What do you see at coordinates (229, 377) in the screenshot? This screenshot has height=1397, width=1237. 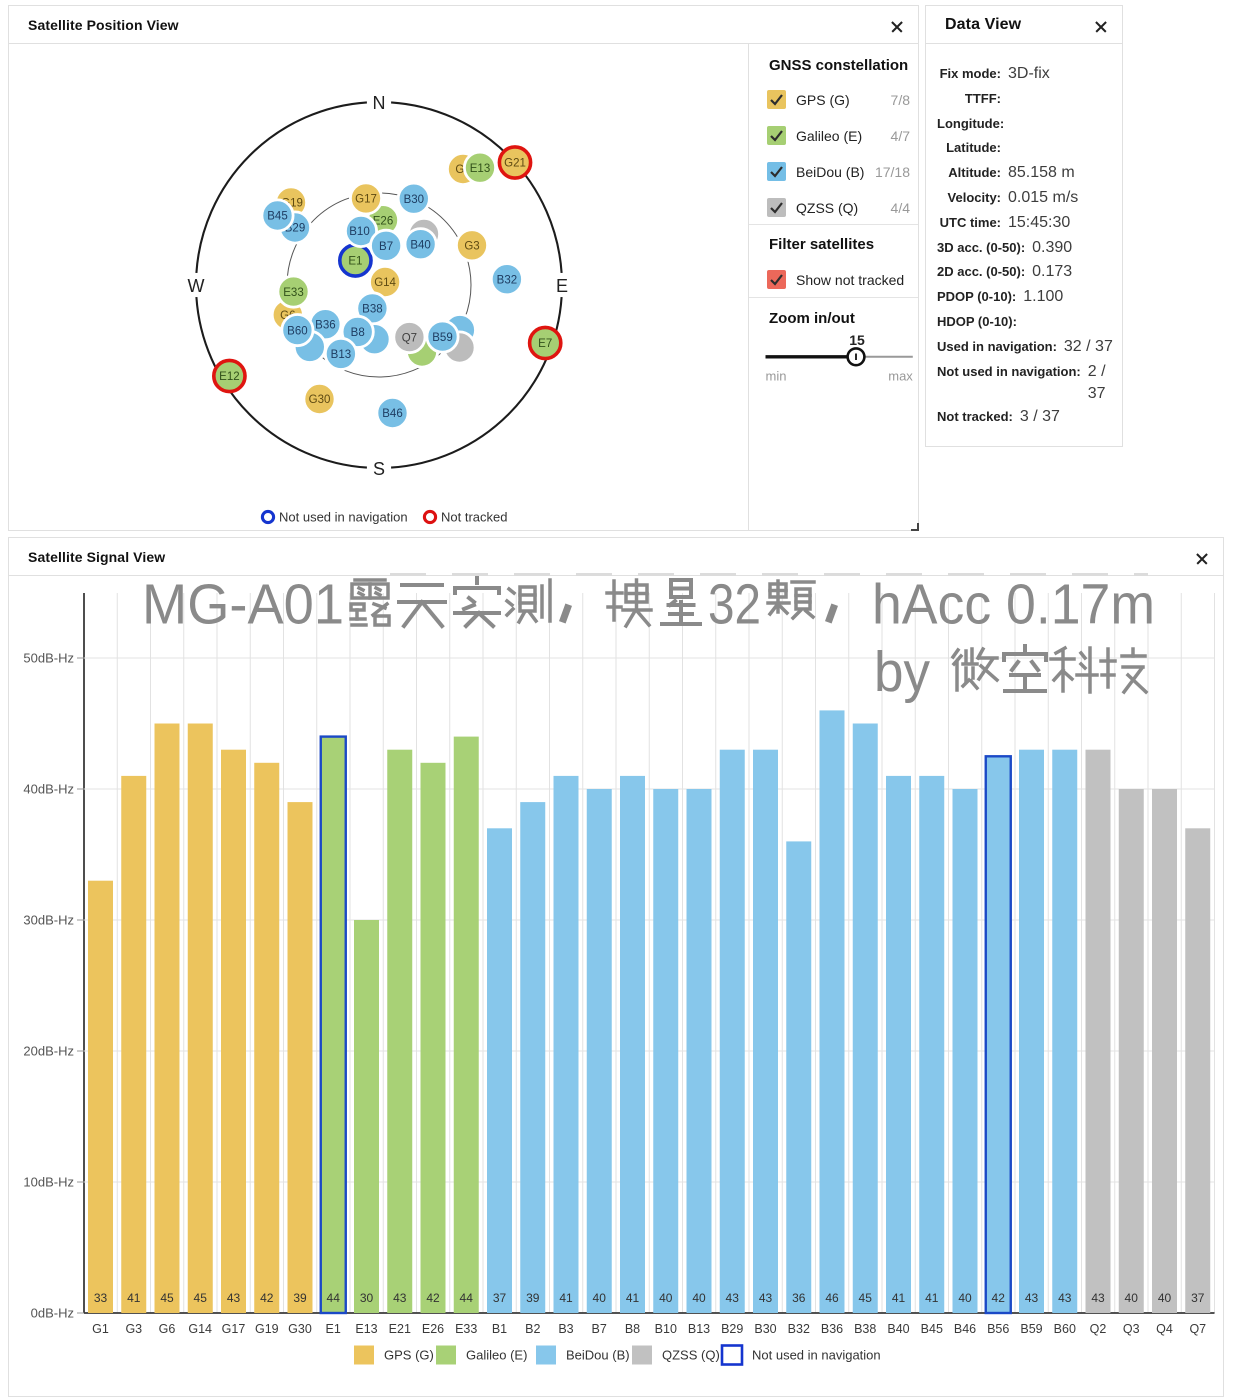 I see `svg-text: E12` at bounding box center [229, 377].